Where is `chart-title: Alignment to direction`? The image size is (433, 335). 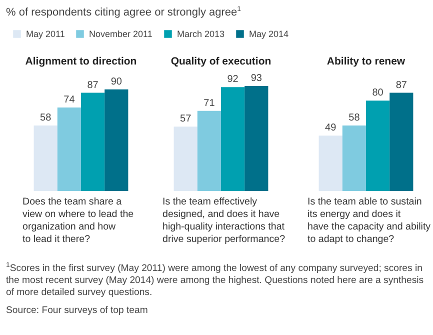 chart-title: Alignment to direction is located at coordinates (81, 61).